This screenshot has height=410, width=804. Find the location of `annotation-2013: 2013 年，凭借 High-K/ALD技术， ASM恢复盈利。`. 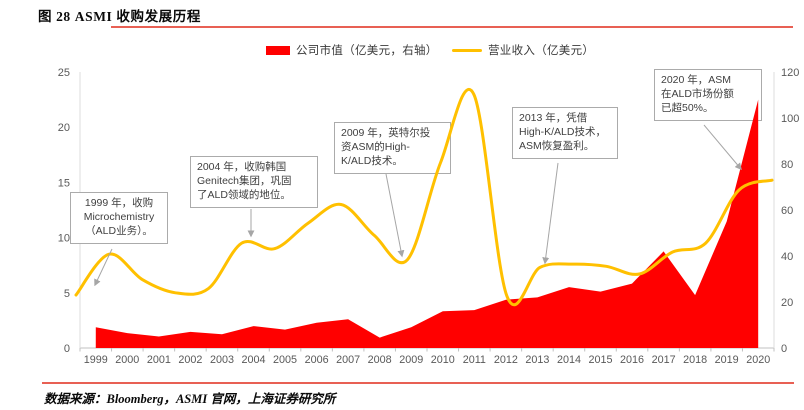

annotation-2013: 2013 年，凭借 High-K/ALD技术， ASM恢复盈利。 is located at coordinates (565, 133).